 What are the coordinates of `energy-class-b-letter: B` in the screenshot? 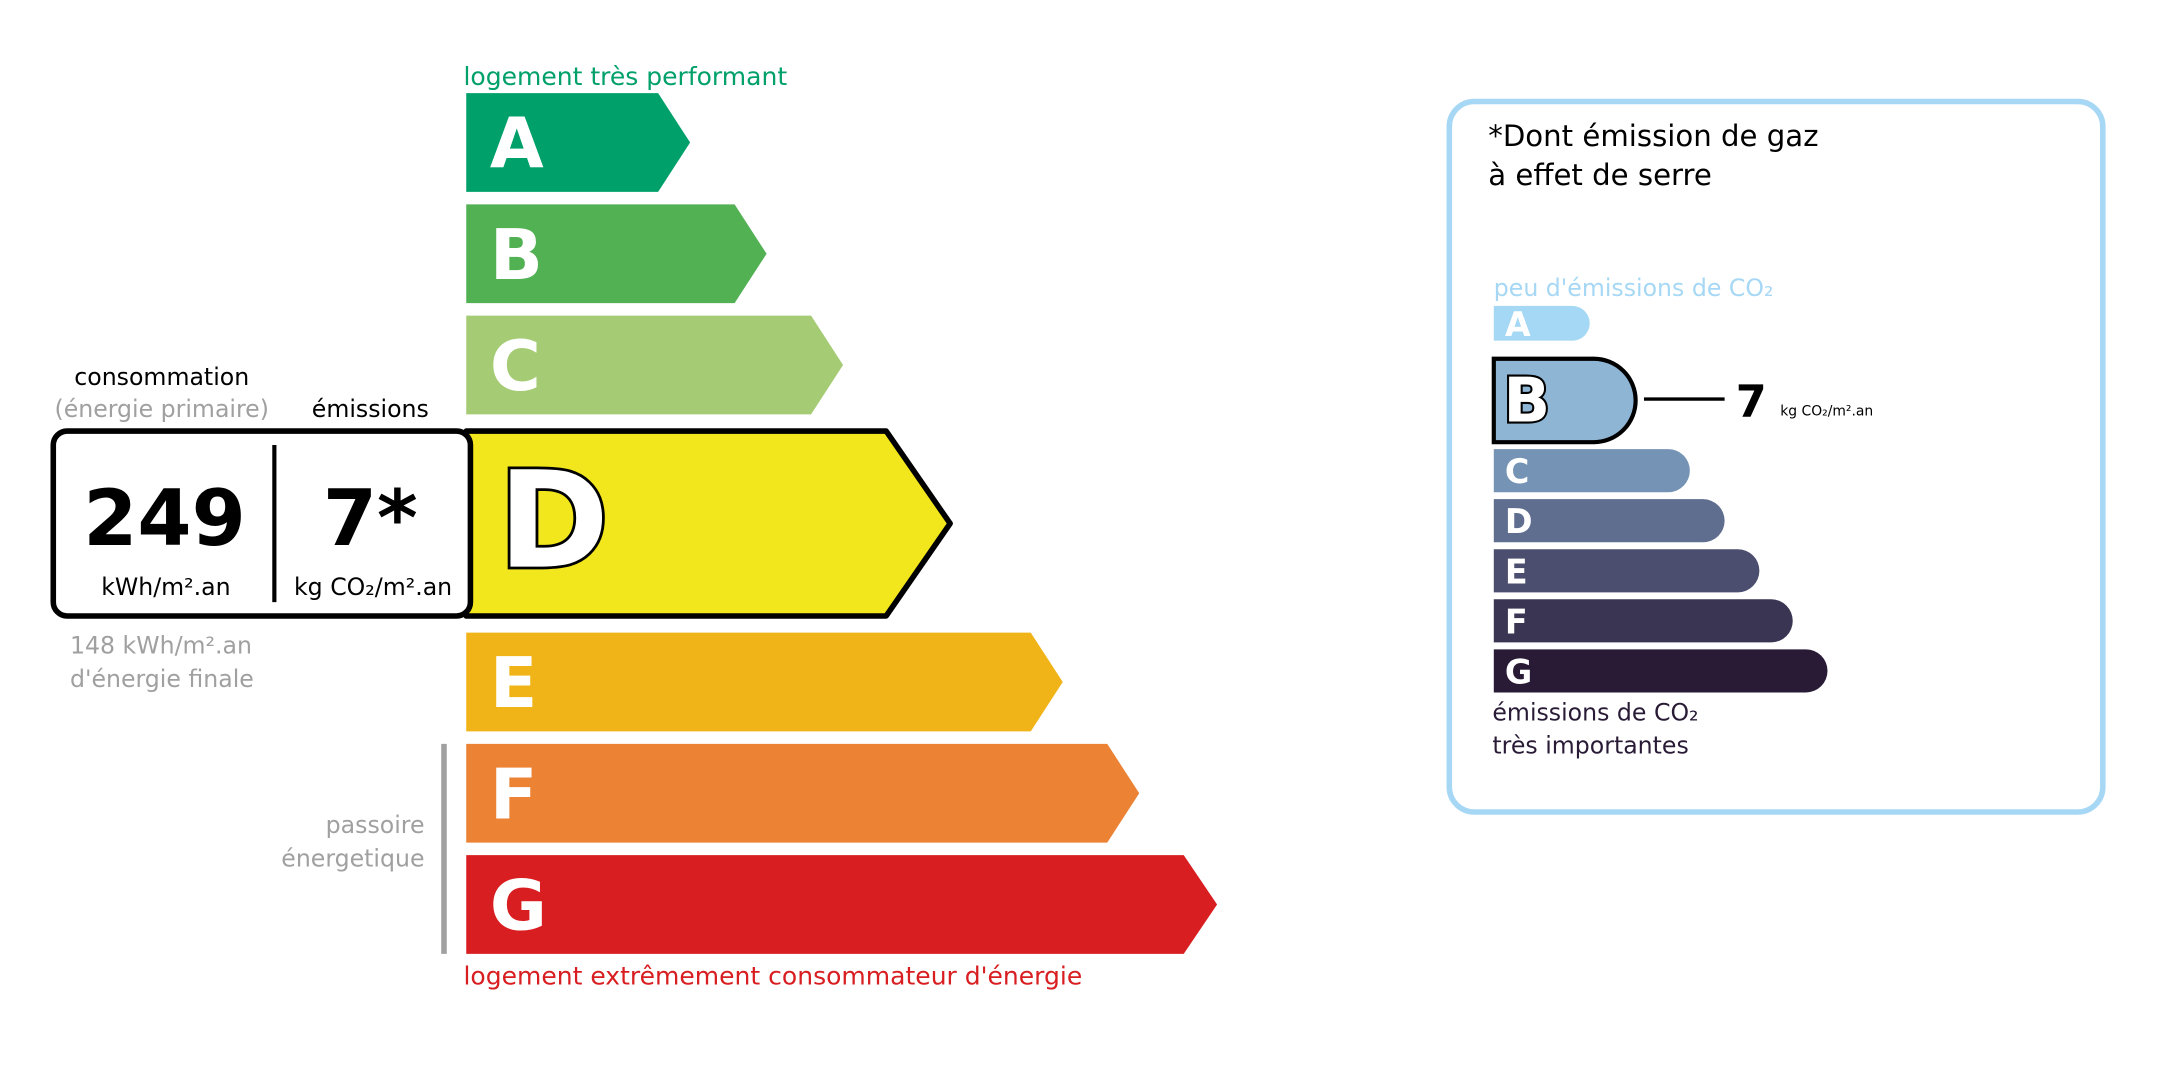 It's located at (516, 255).